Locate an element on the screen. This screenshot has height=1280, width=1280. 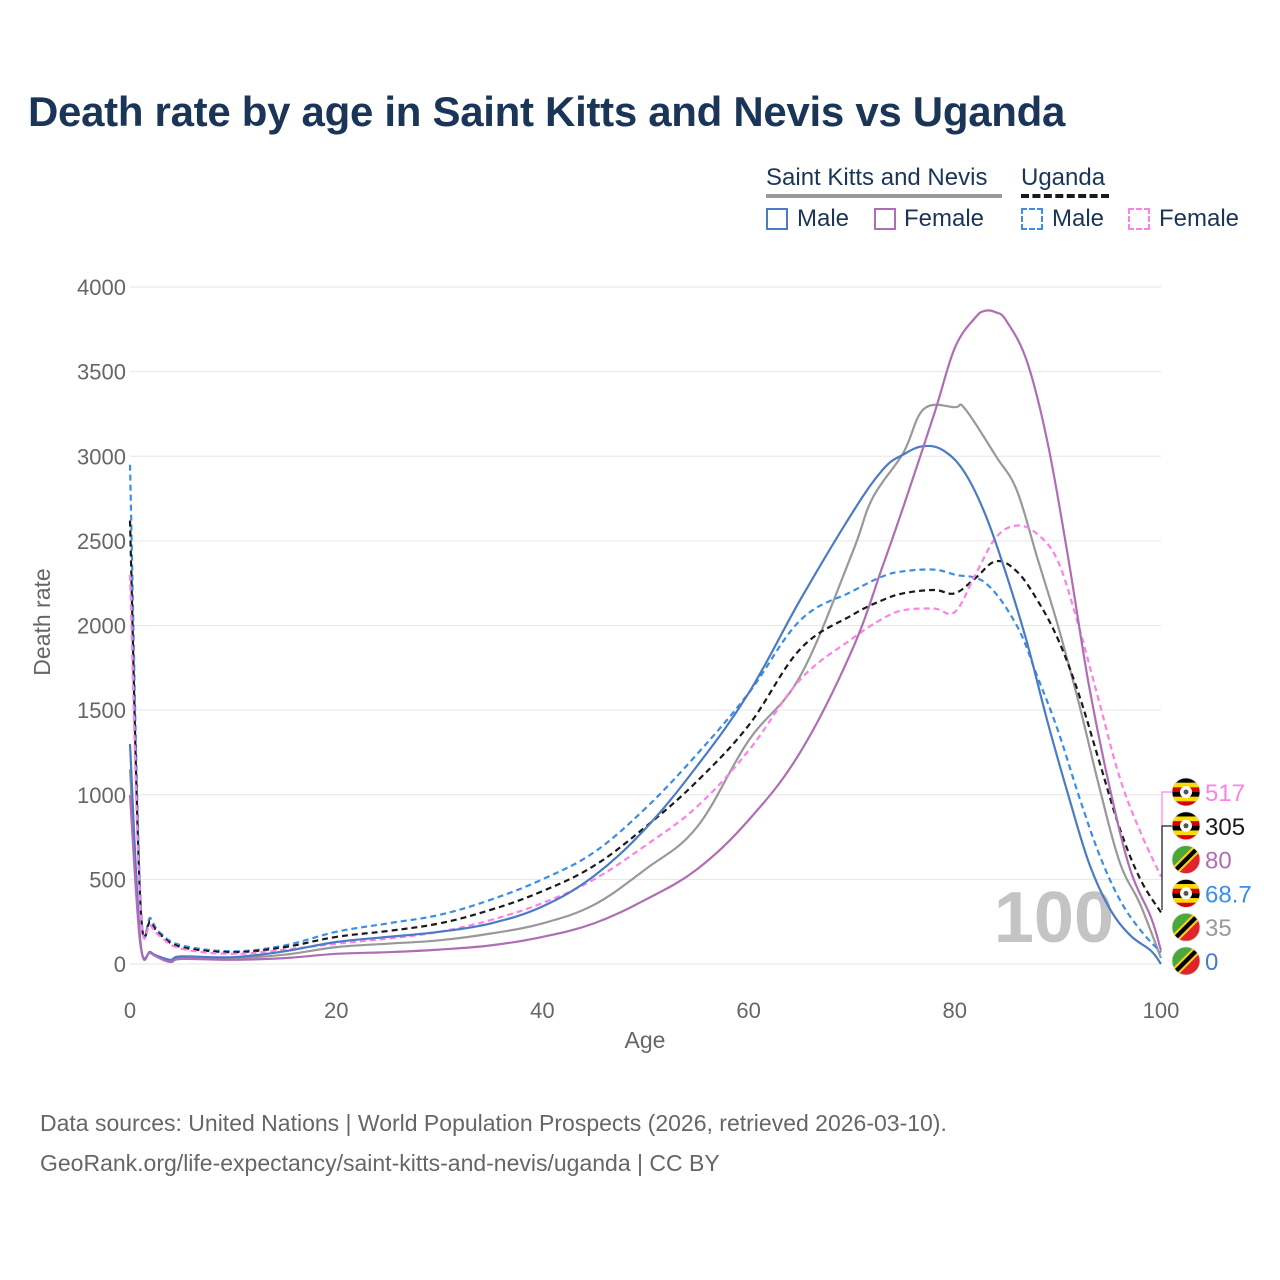
x-tick-label: 100 is located at coordinates (1161, 1010).